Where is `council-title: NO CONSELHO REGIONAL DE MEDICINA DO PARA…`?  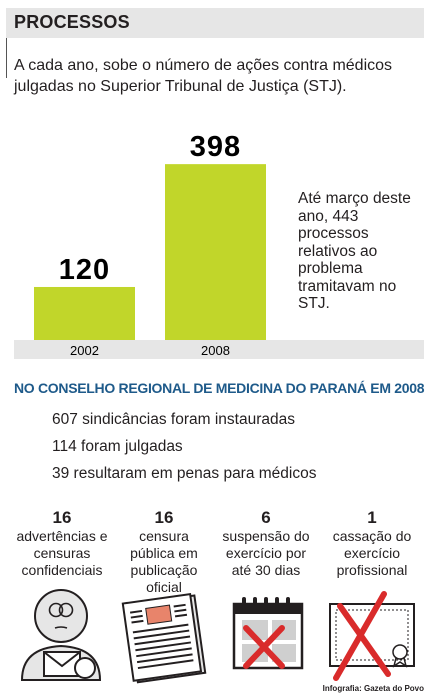 council-title: NO CONSELHO REGIONAL DE MEDICINA DO PARA… is located at coordinates (219, 388).